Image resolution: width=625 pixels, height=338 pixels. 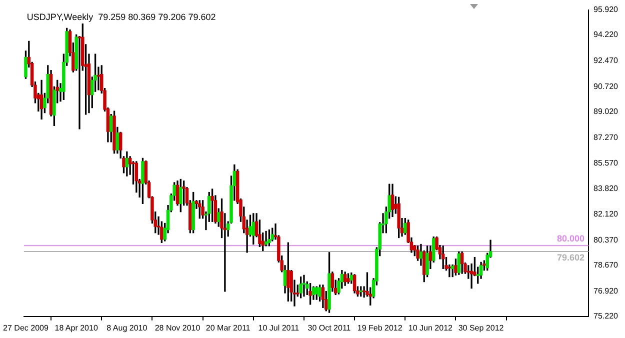 What do you see at coordinates (606, 316) in the screenshot?
I see `y-tick-label: 75.220` at bounding box center [606, 316].